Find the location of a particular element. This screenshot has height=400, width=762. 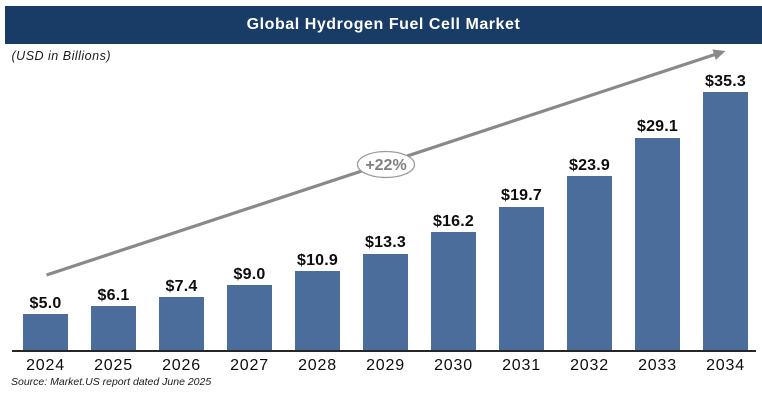

svg-text: +22% is located at coordinates (385, 165).